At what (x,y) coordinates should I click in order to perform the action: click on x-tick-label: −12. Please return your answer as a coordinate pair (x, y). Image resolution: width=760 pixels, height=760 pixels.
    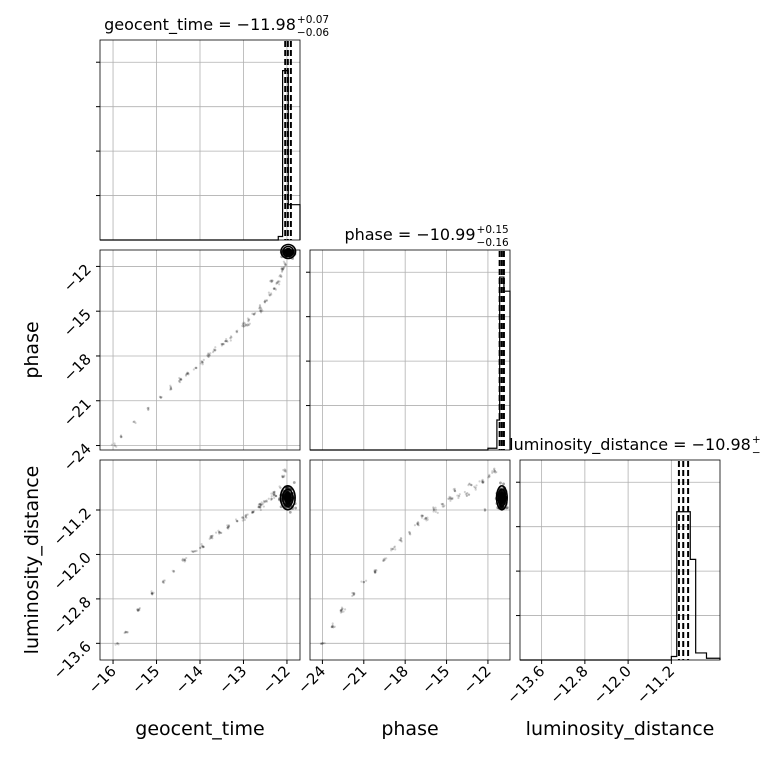
    Looking at the image, I should click on (477, 679).